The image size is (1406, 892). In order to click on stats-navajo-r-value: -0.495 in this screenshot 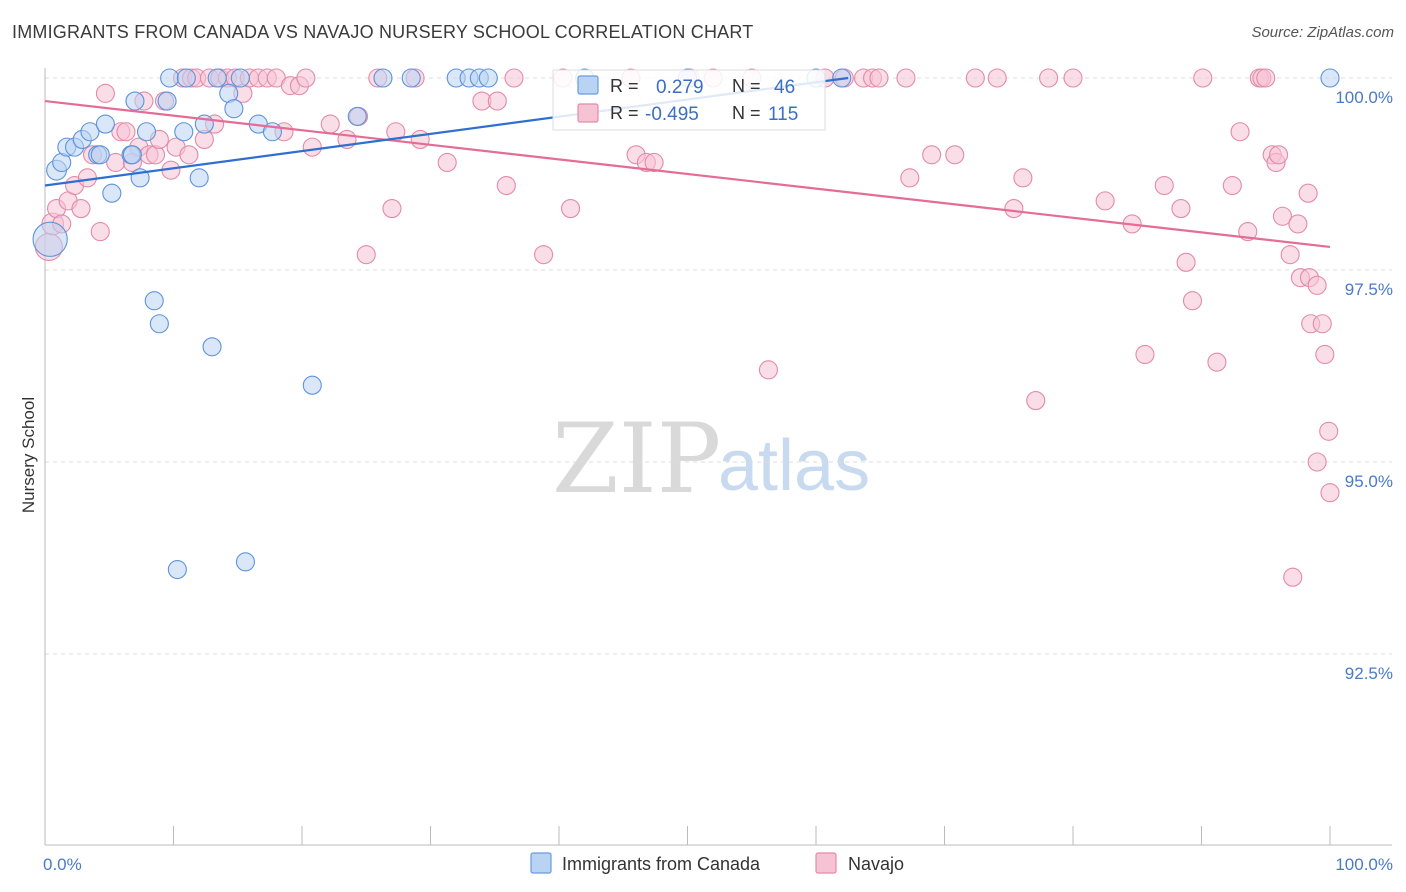, I will do `click(672, 114)`.